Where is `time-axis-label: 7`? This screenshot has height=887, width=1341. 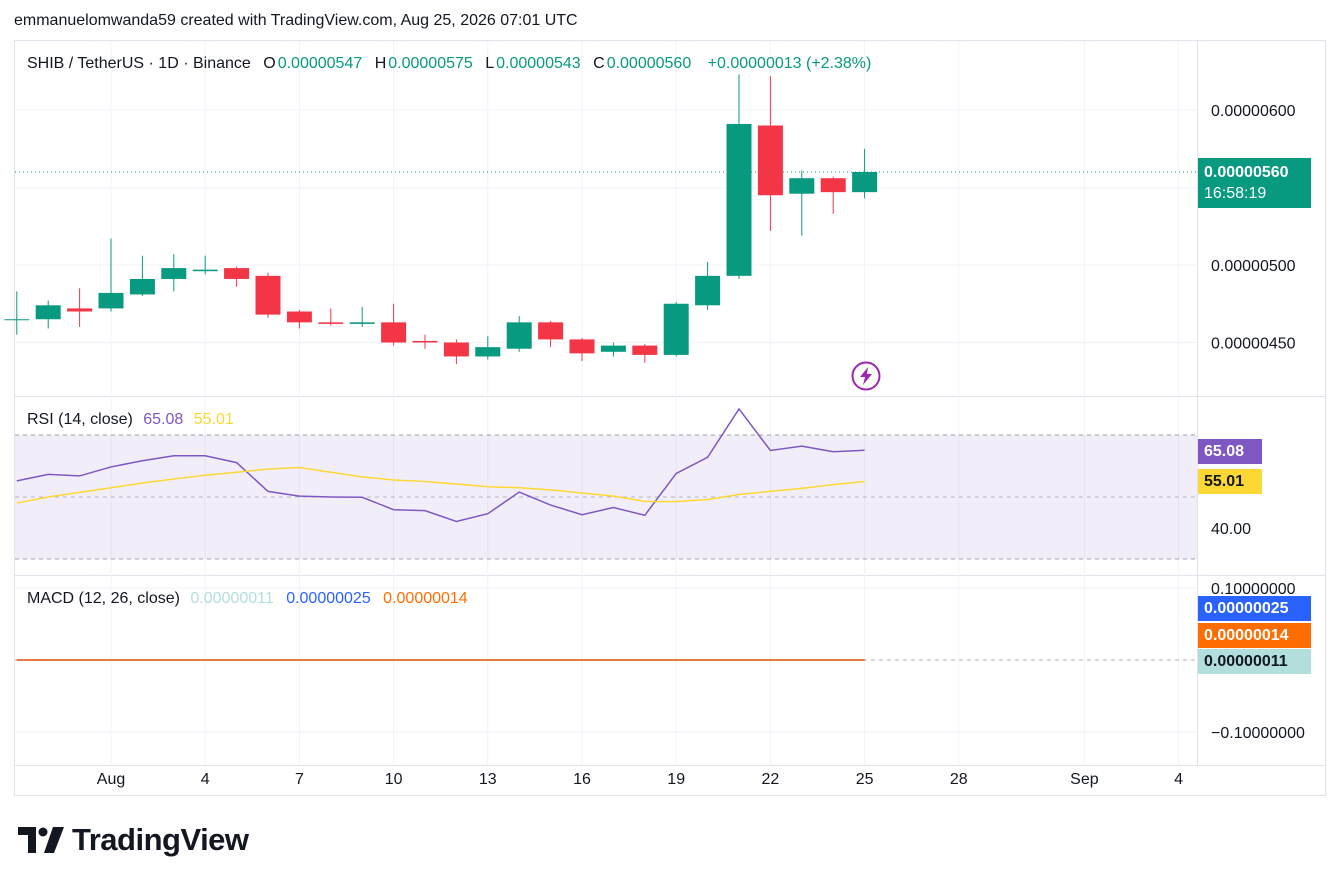
time-axis-label: 7 is located at coordinates (299, 779).